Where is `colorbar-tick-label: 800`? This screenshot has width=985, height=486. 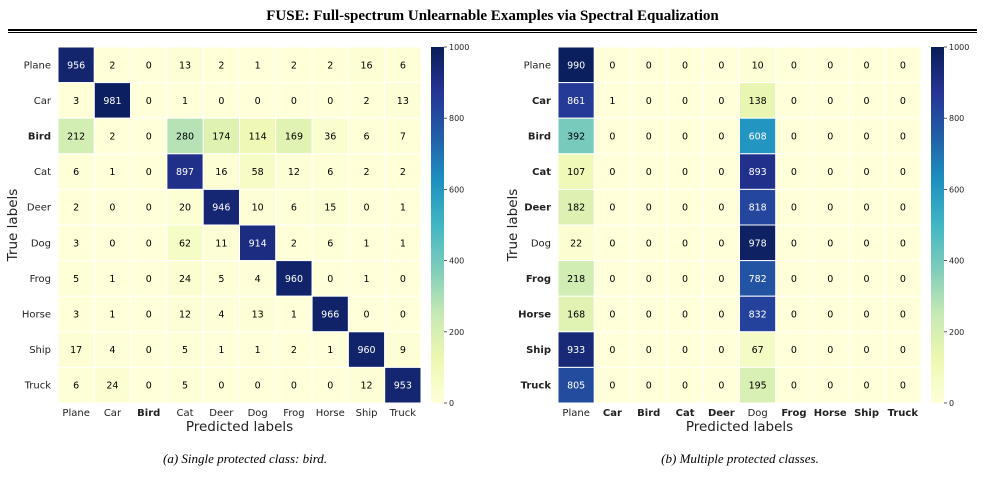
colorbar-tick-label: 800 is located at coordinates (956, 118).